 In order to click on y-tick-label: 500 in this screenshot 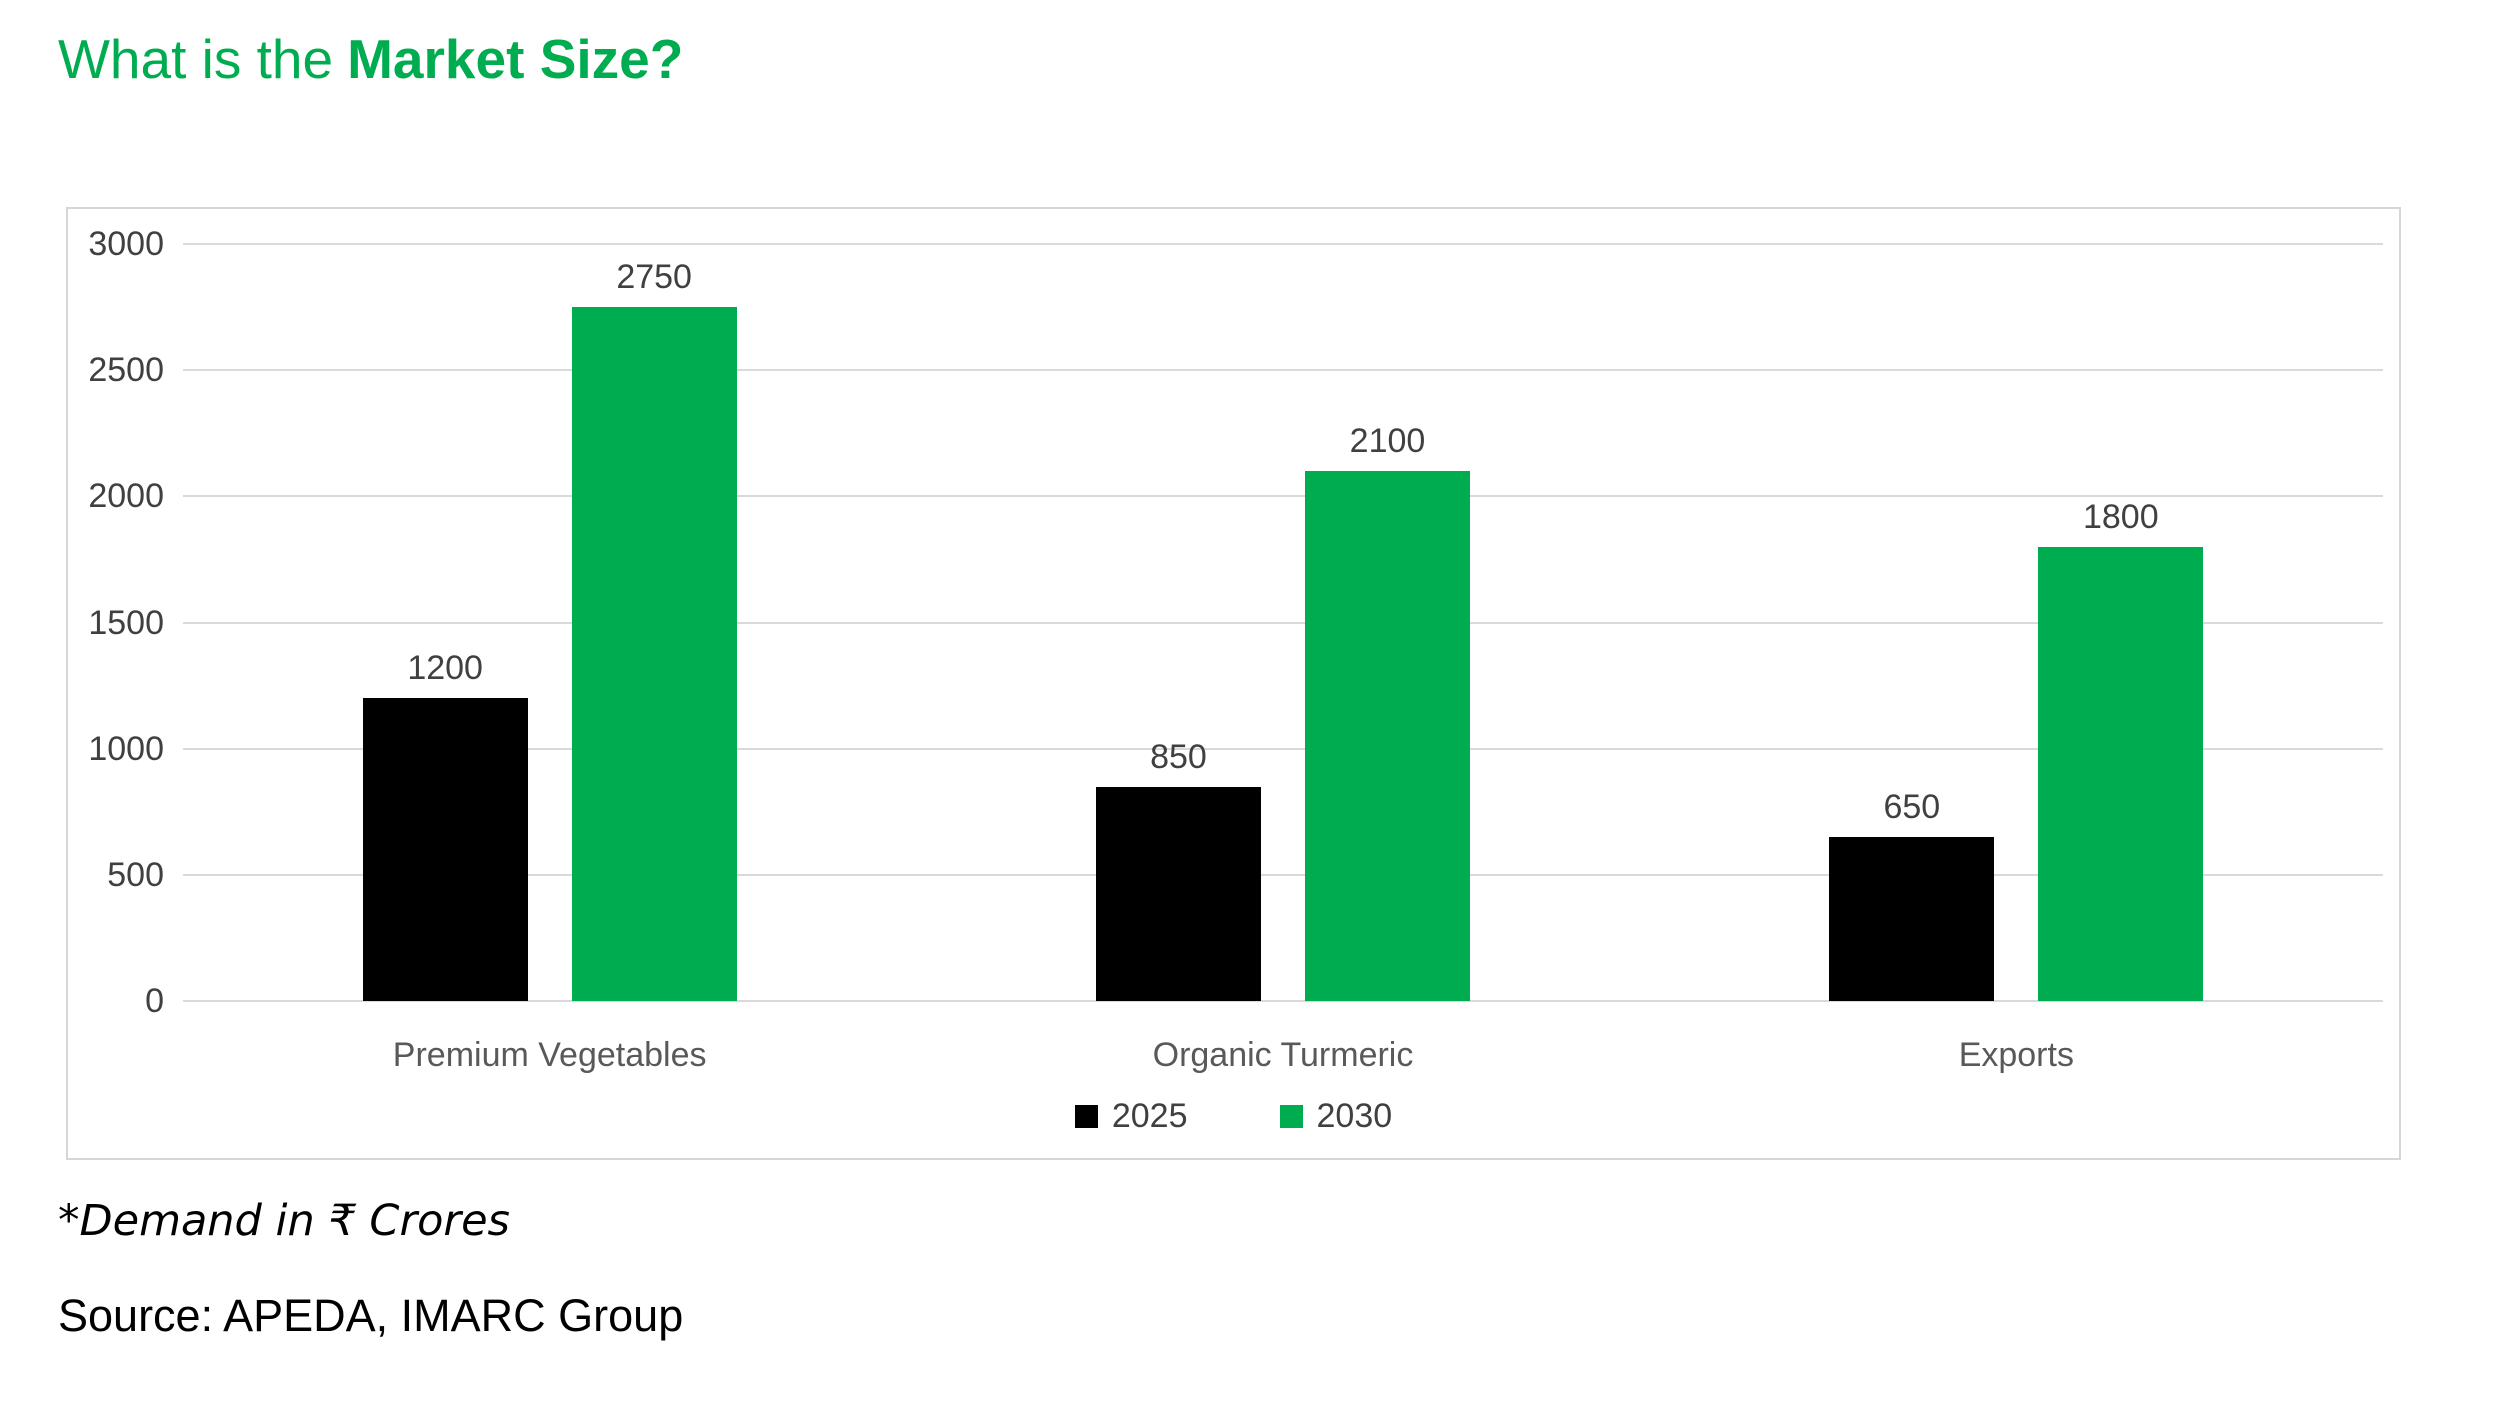, I will do `click(135, 874)`.